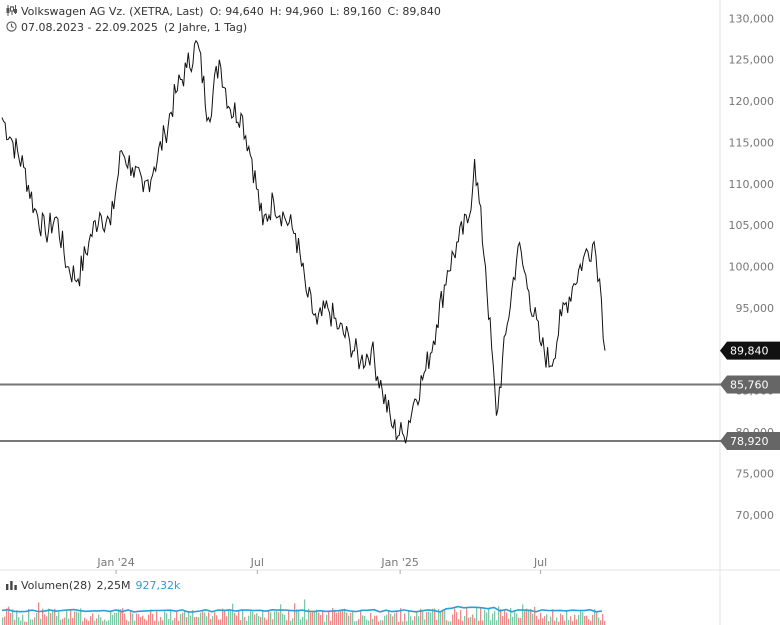  What do you see at coordinates (115, 562) in the screenshot?
I see `x-tick-label: Jan '24` at bounding box center [115, 562].